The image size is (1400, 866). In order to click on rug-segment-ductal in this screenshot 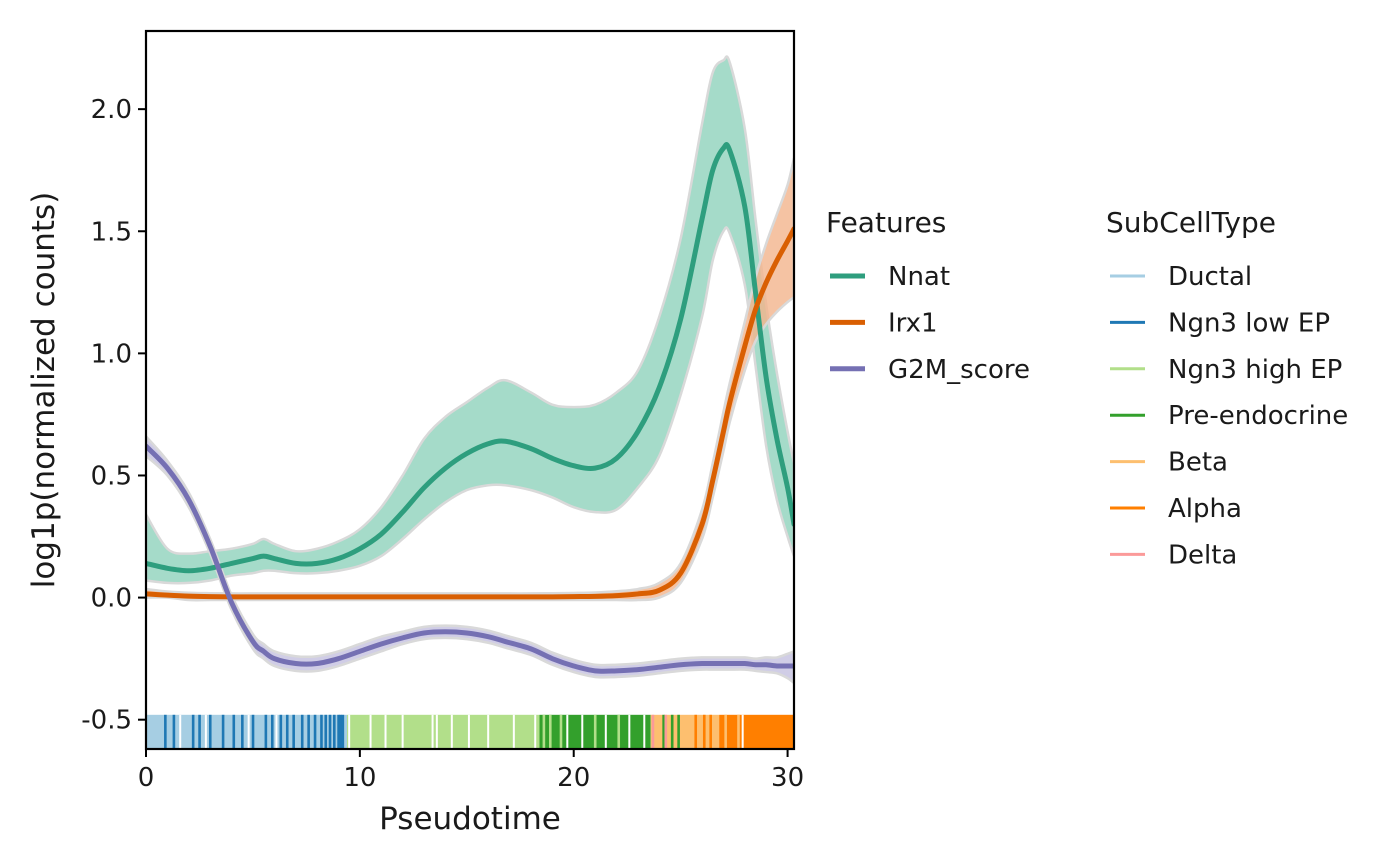, I will do `click(247, 731)`.